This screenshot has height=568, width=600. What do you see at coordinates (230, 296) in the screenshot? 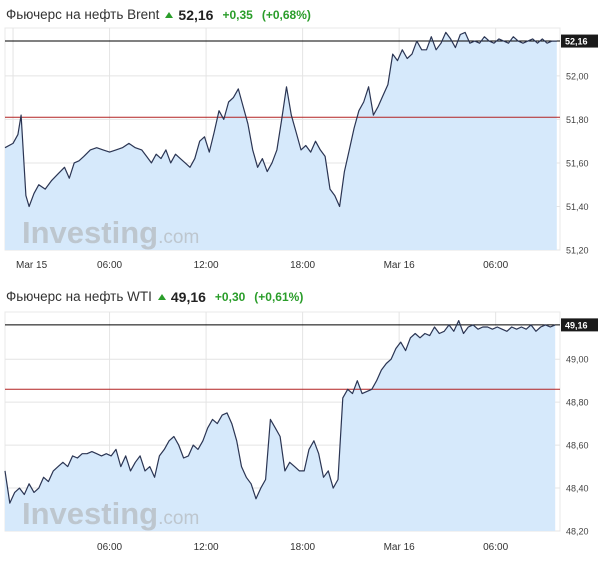
I see `price-change: +0,30` at bounding box center [230, 296].